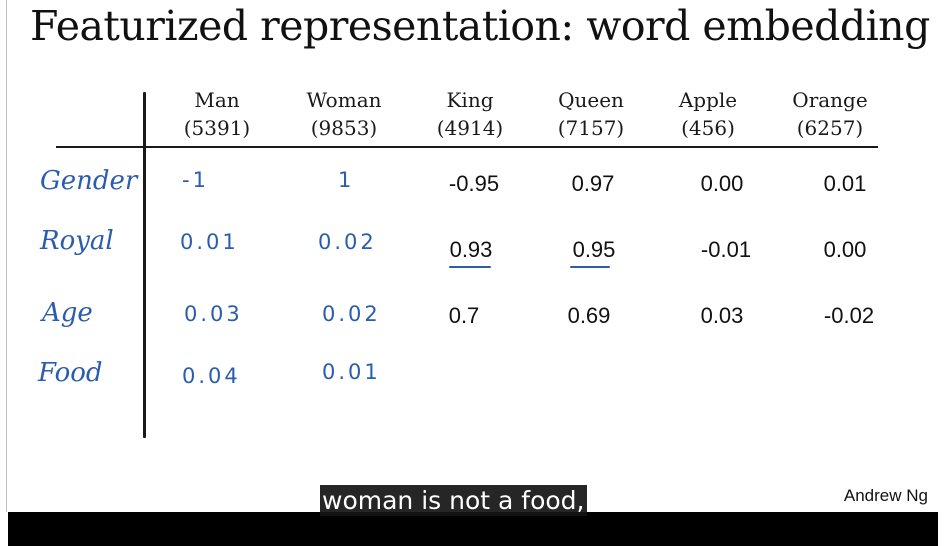 The height and width of the screenshot is (546, 946). What do you see at coordinates (70, 373) in the screenshot?
I see `row-label-food: Food` at bounding box center [70, 373].